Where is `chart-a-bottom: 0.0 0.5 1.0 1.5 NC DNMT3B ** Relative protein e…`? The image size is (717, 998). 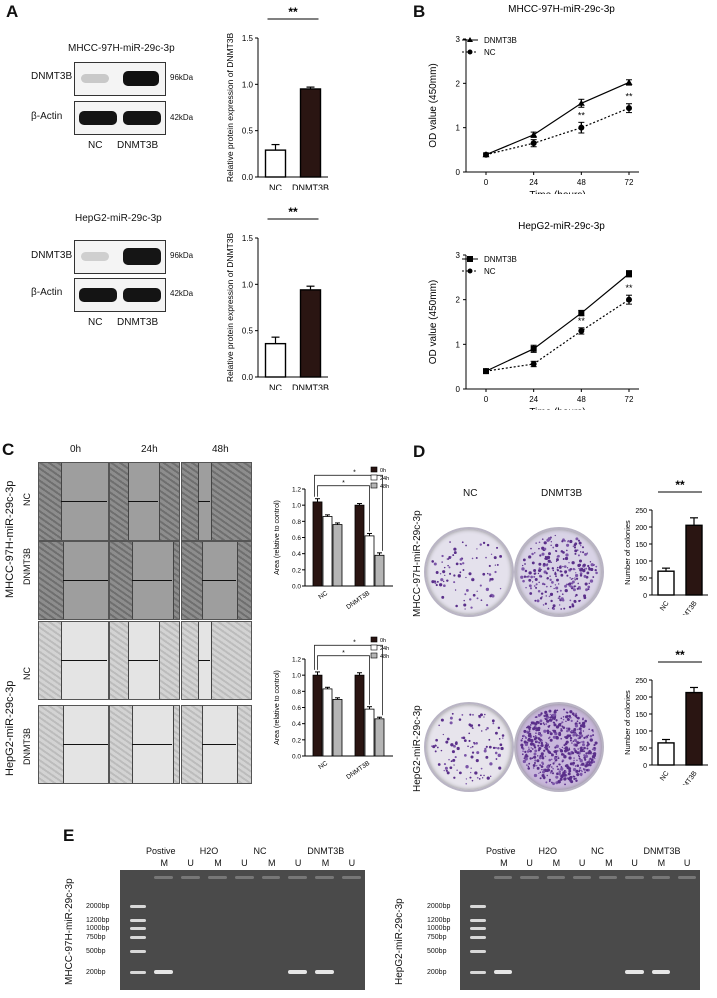
chart-a-bottom: 0.0 0.5 1.0 1.5 NC DNMT3B ** Relative protein e… is located at coordinates (277, 297).